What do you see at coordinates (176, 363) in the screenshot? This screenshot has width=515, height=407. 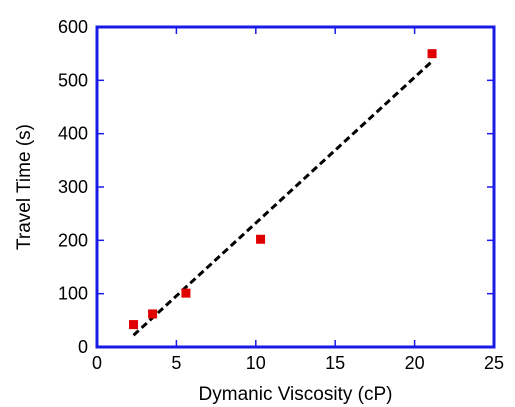 I see `x-tick-label: 5` at bounding box center [176, 363].